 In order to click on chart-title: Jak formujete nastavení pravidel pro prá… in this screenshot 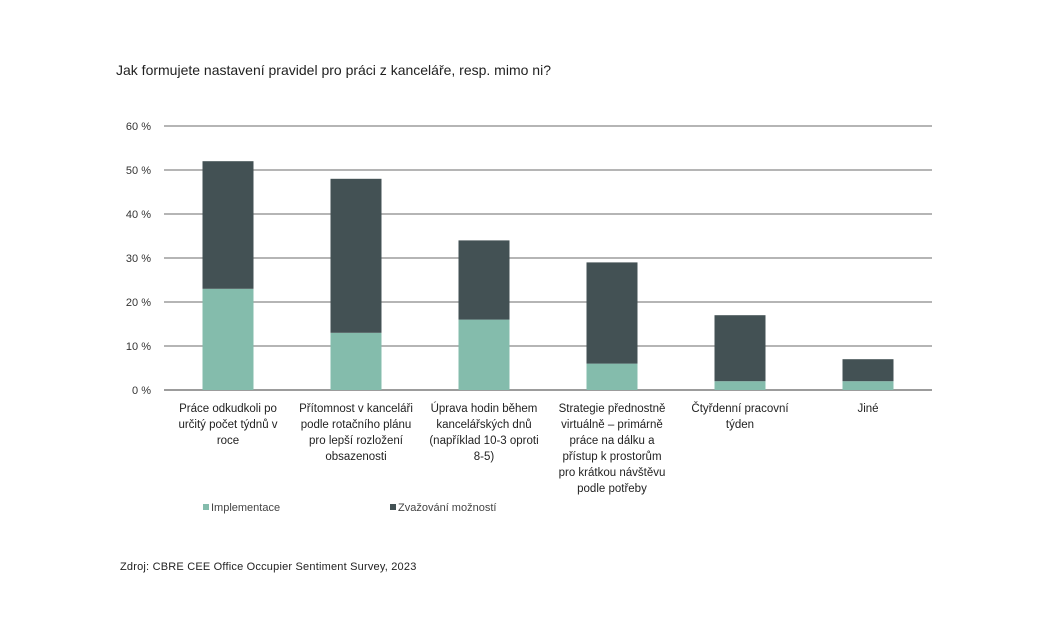, I will do `click(333, 70)`.